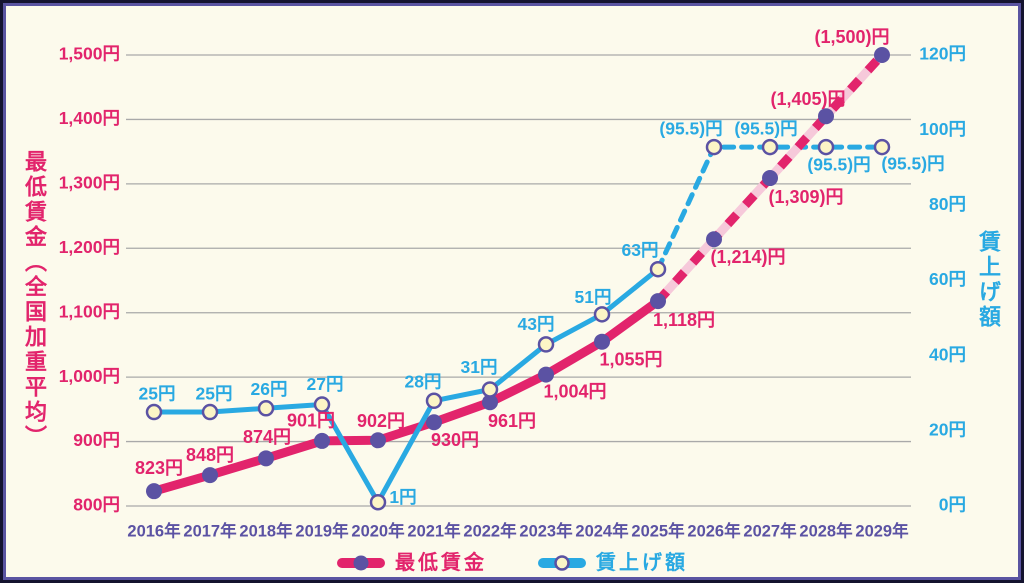  I want to click on raise-value-label: 43円, so click(536, 324).